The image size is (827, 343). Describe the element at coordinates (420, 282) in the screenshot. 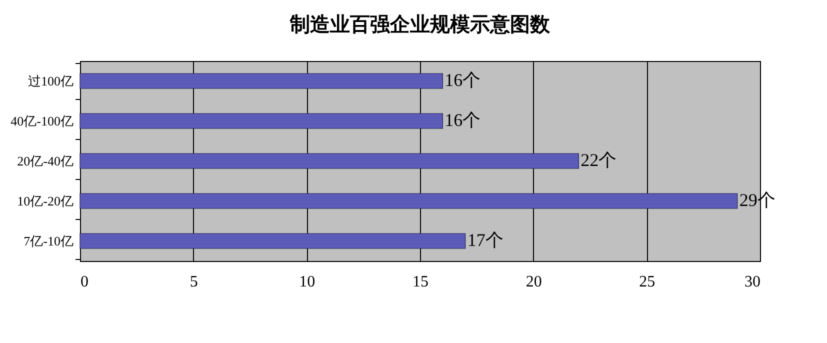

I see `x-tick-label: 15` at that location.